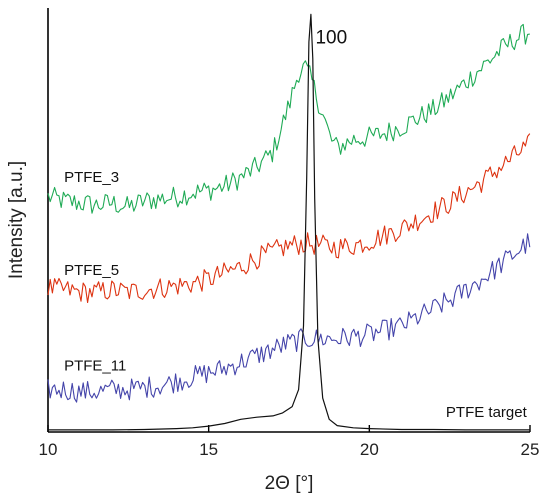 The image size is (550, 501). Describe the element at coordinates (289, 442) in the screenshot. I see `x-ticks: 10 15 20 25` at that location.